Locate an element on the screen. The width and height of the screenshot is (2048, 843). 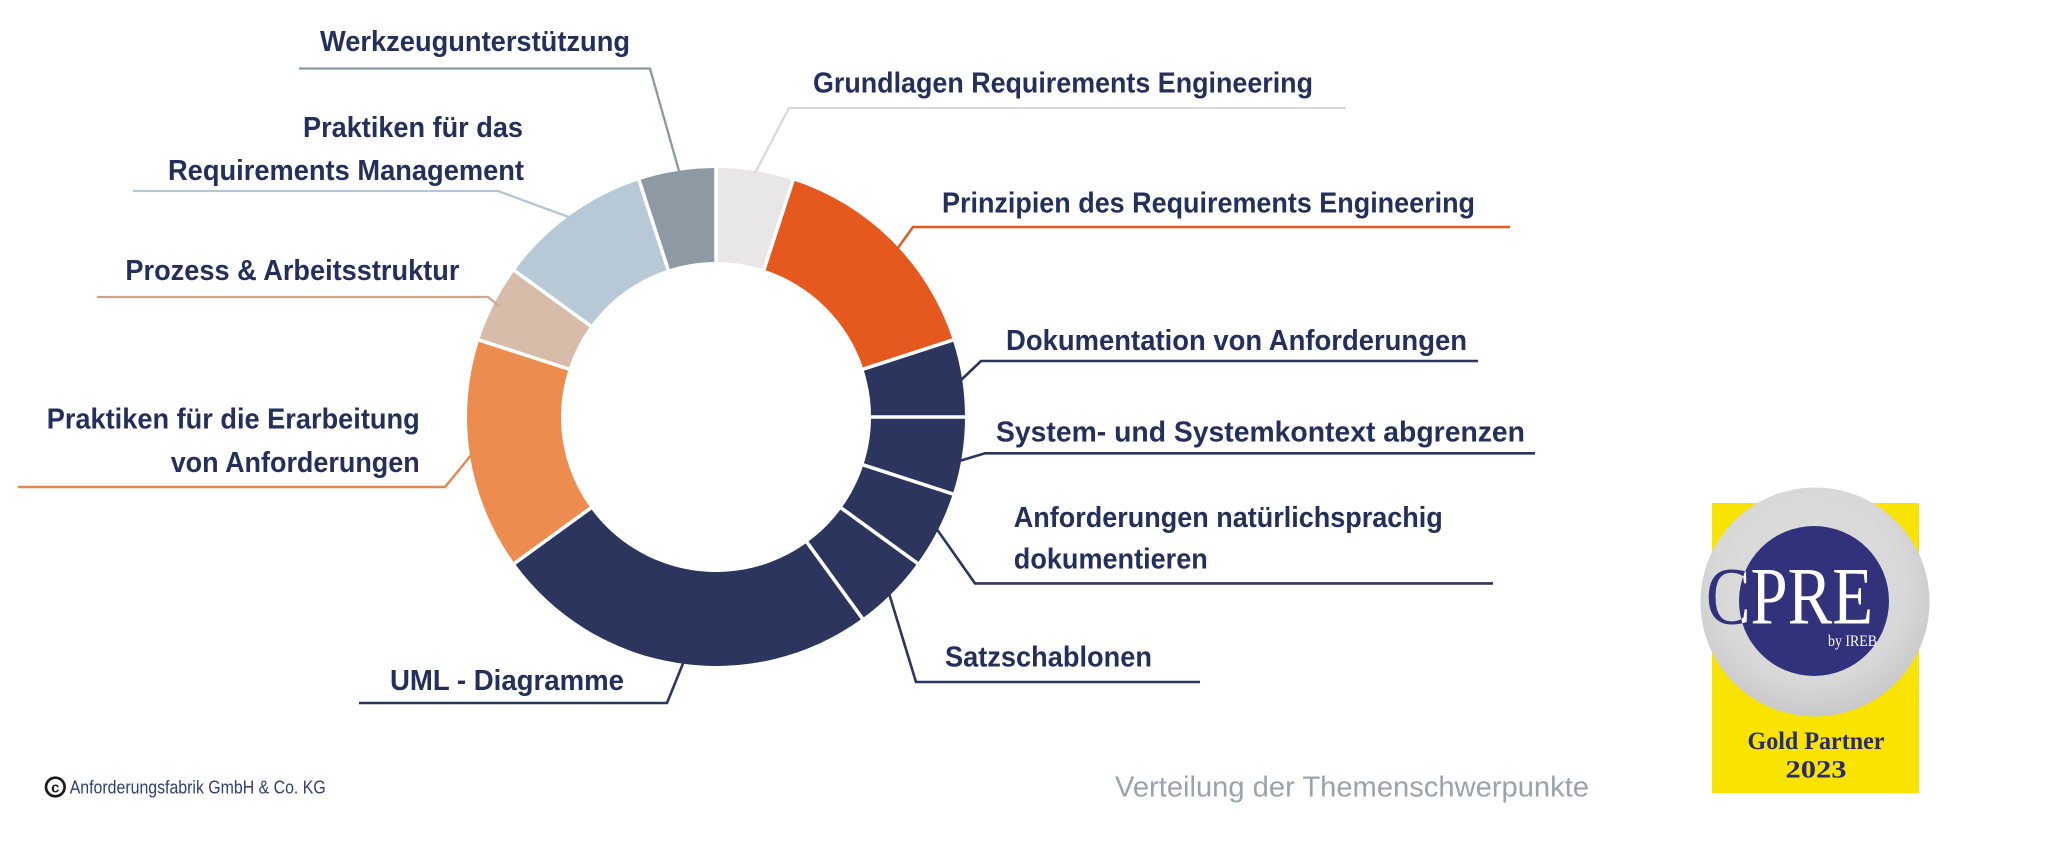
svg-text:Dokumentation von Anforderunge: Dokumentation von Anforderungen is located at coordinates (1236, 341).